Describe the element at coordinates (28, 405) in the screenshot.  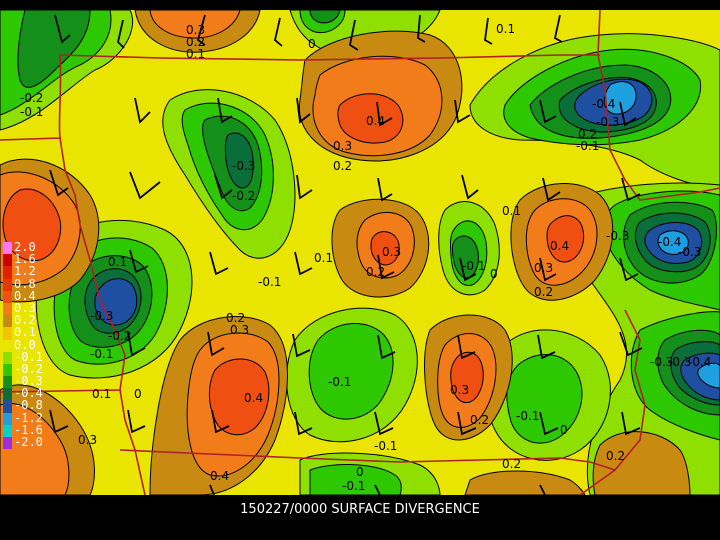
I see `legend-label: -0.8` at that location.